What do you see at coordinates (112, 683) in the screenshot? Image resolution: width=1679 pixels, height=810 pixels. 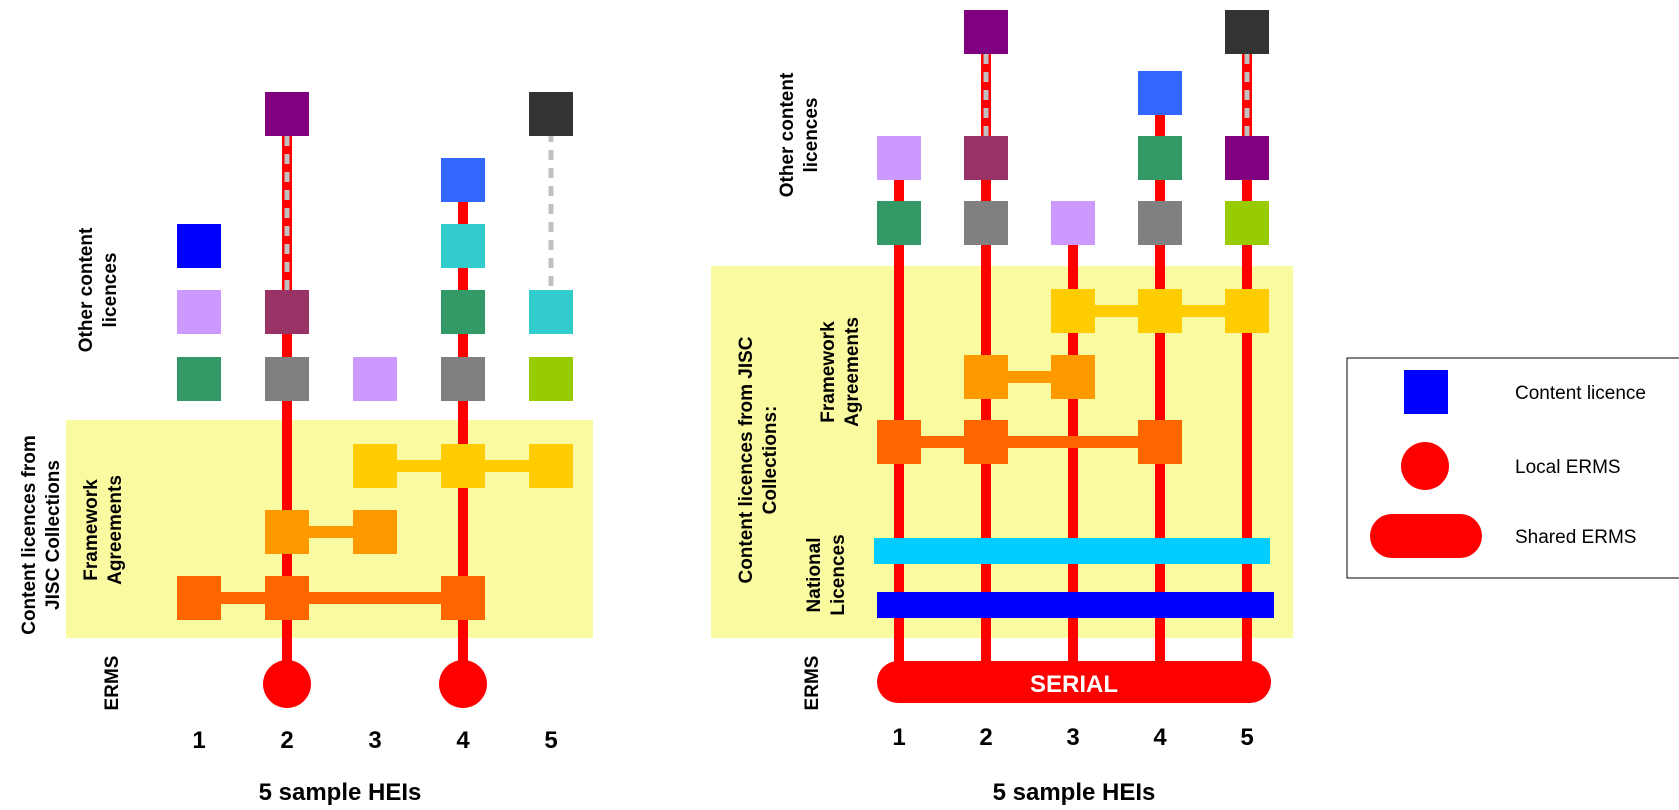 I see `left-erms-label: ERMS` at bounding box center [112, 683].